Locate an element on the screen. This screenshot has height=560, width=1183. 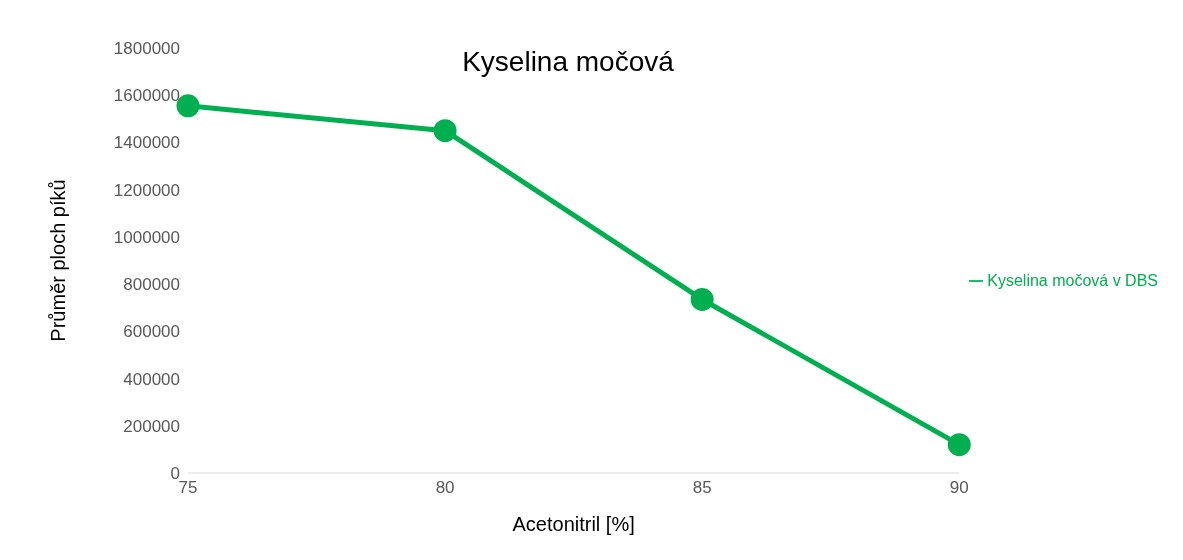
y-tick-label: 1800000 is located at coordinates (146, 49).